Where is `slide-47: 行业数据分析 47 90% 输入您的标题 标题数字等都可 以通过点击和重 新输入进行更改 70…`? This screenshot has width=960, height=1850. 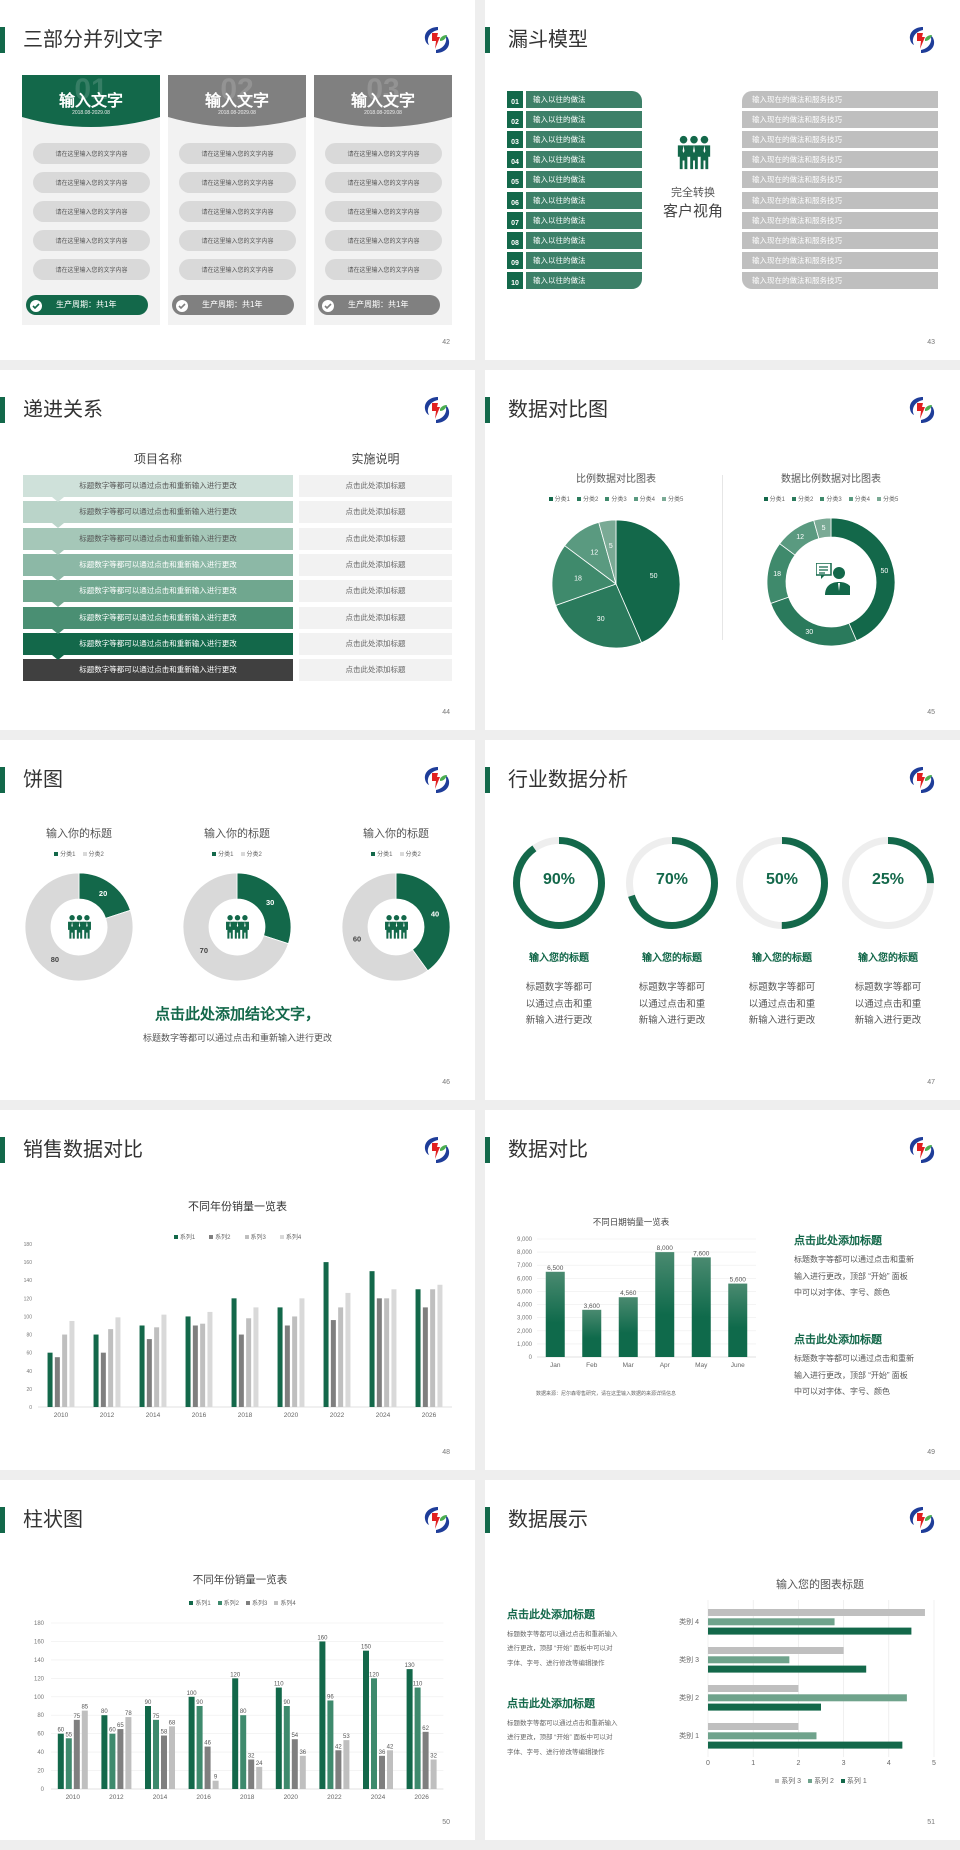 slide-47: 行业数据分析 47 90% 输入您的标题 标题数字等都可 以通过点击和重 新输入进行更改 70… is located at coordinates (722, 920).